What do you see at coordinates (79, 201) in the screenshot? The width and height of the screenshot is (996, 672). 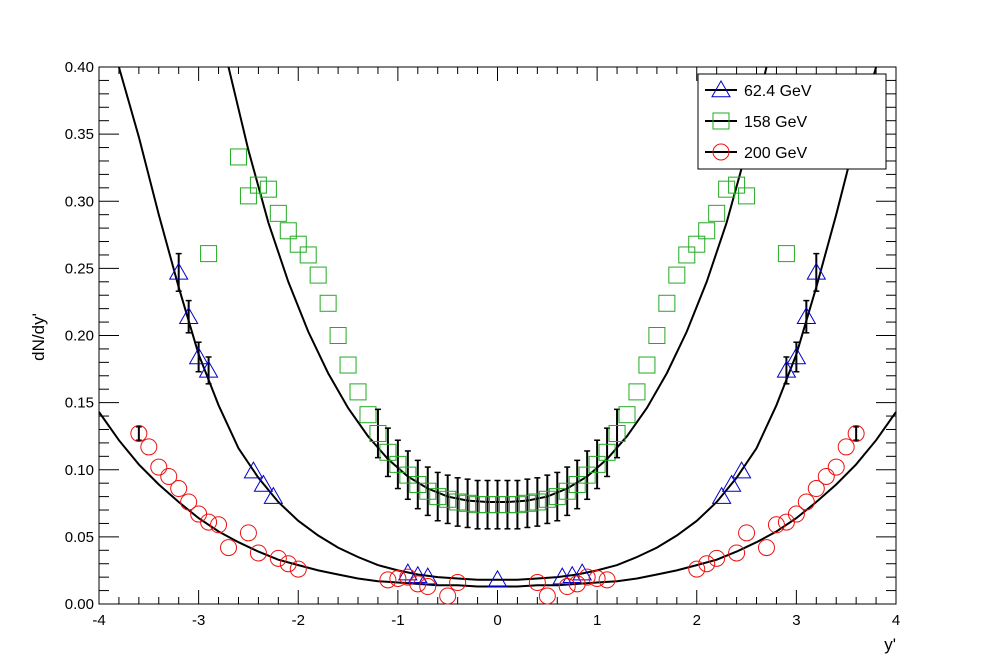 I see `y-tick-label: 0.30` at bounding box center [79, 201].